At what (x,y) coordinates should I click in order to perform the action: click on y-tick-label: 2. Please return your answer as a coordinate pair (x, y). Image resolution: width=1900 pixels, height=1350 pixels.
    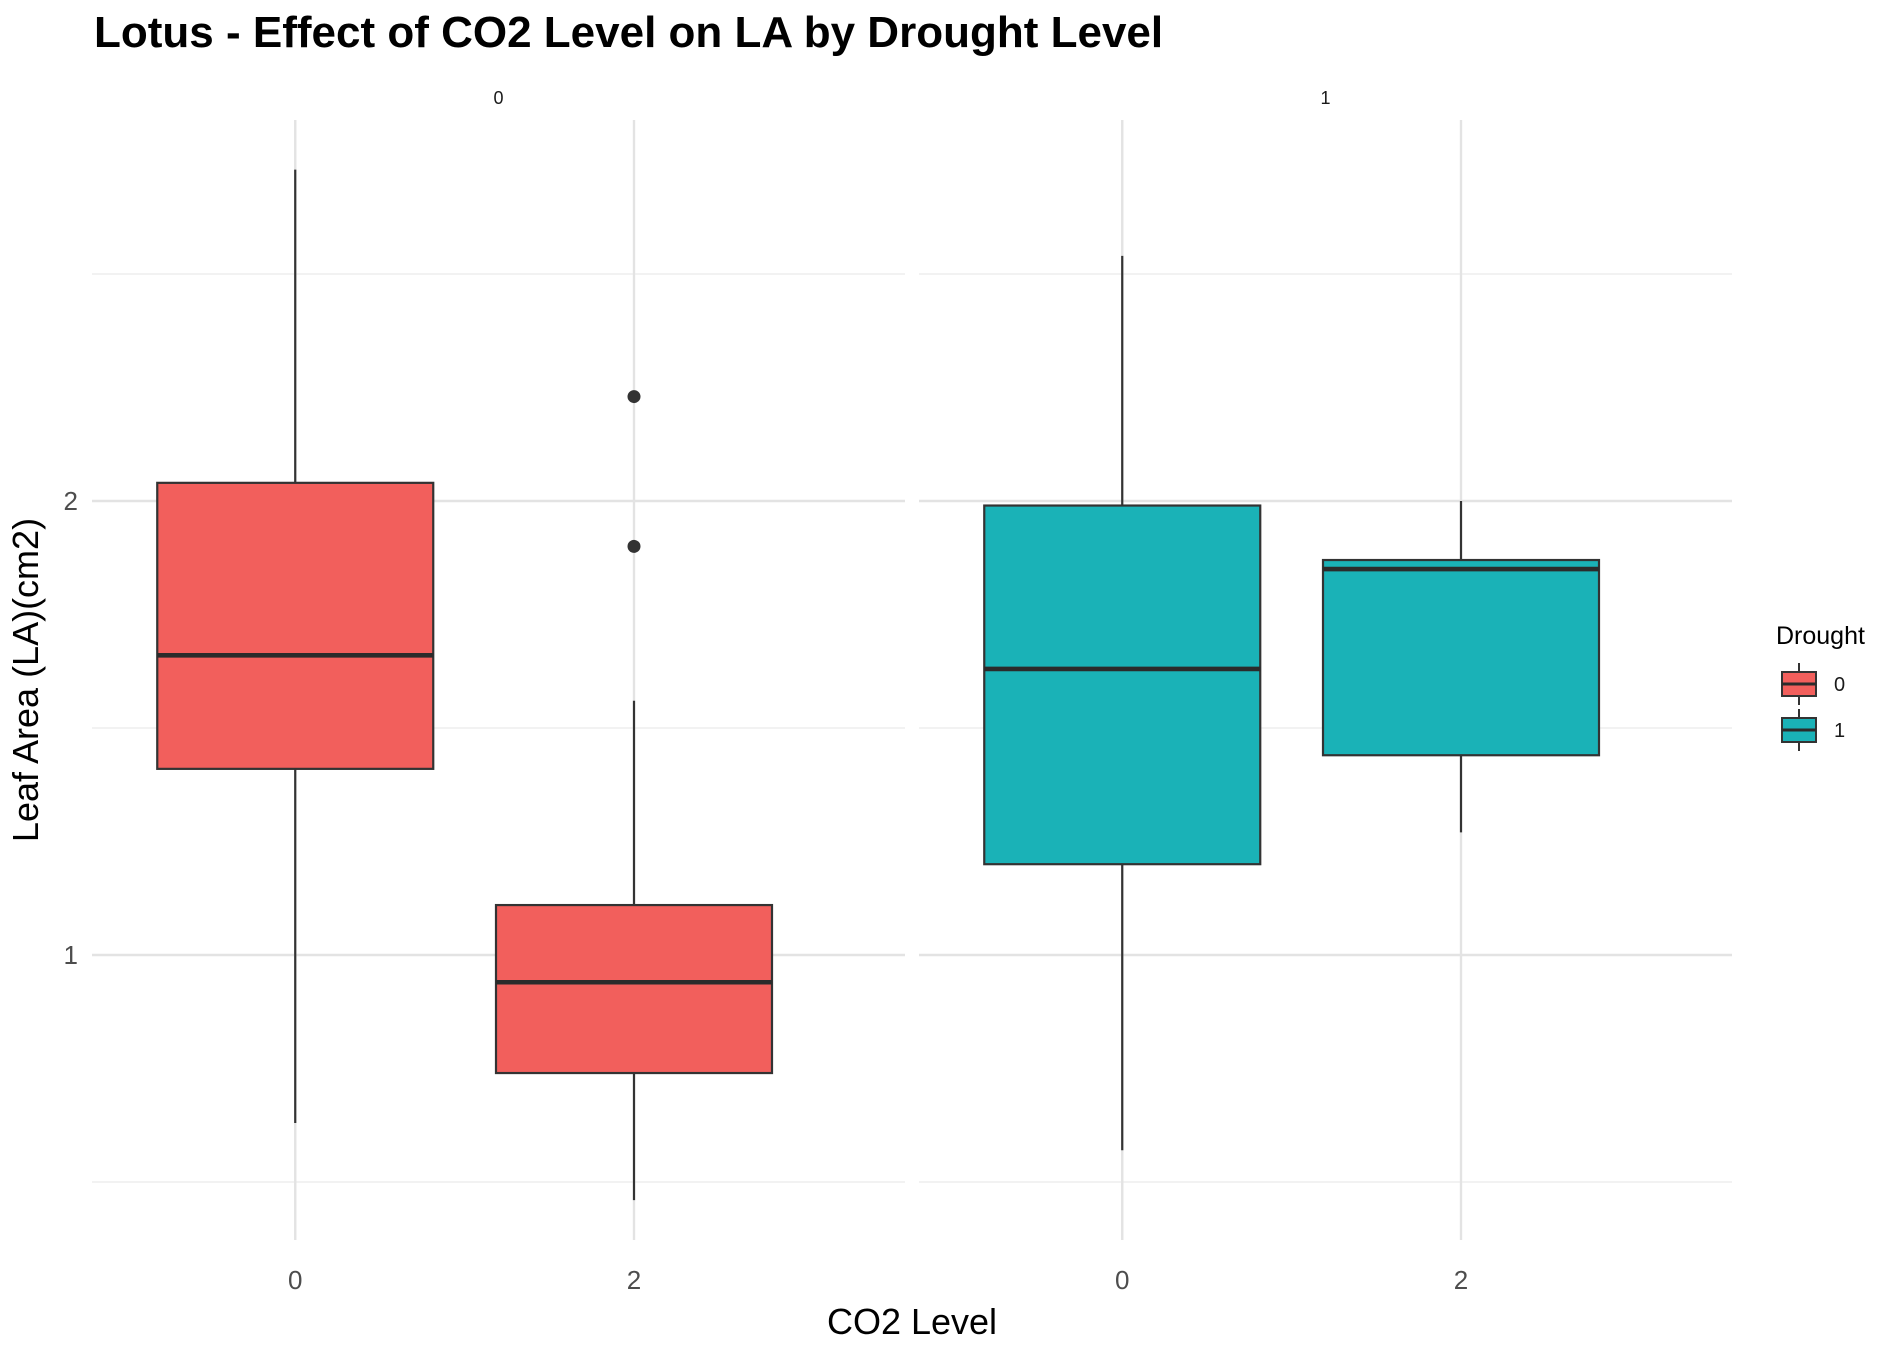
    Looking at the image, I should click on (71, 501).